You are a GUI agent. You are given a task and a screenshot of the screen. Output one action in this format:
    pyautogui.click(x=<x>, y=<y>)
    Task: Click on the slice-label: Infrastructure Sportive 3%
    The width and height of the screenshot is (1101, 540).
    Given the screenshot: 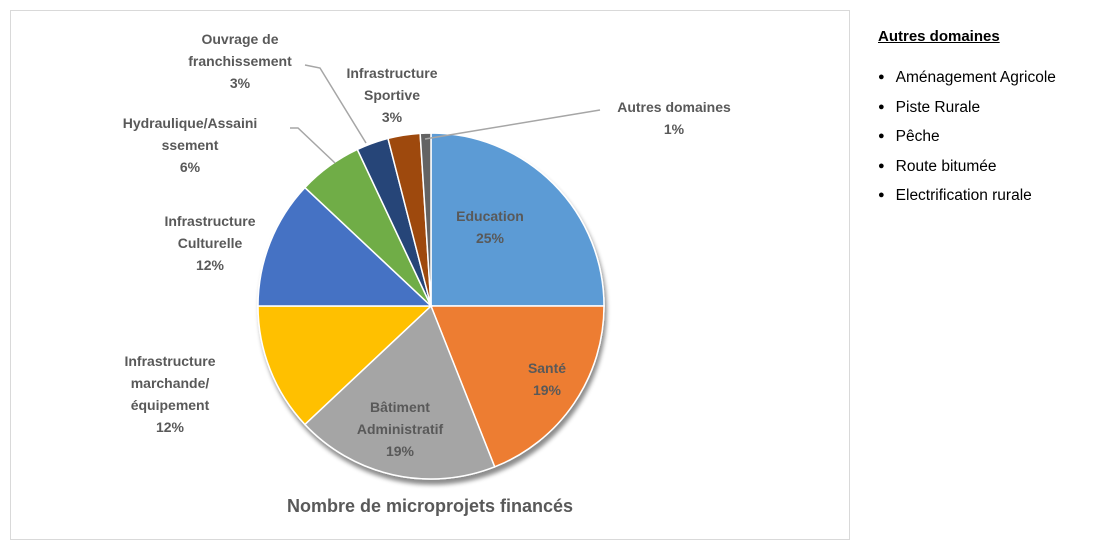 What is the action you would take?
    pyautogui.click(x=392, y=95)
    